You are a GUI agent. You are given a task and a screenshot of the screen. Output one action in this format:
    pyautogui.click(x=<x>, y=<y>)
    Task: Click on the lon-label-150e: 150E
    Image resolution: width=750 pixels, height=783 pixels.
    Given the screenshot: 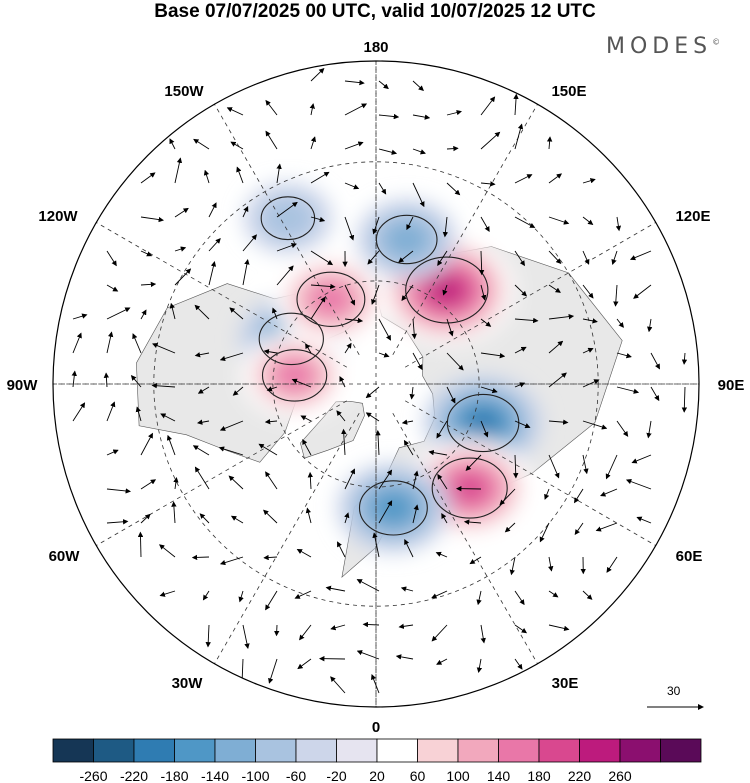 What is the action you would take?
    pyautogui.click(x=568, y=91)
    